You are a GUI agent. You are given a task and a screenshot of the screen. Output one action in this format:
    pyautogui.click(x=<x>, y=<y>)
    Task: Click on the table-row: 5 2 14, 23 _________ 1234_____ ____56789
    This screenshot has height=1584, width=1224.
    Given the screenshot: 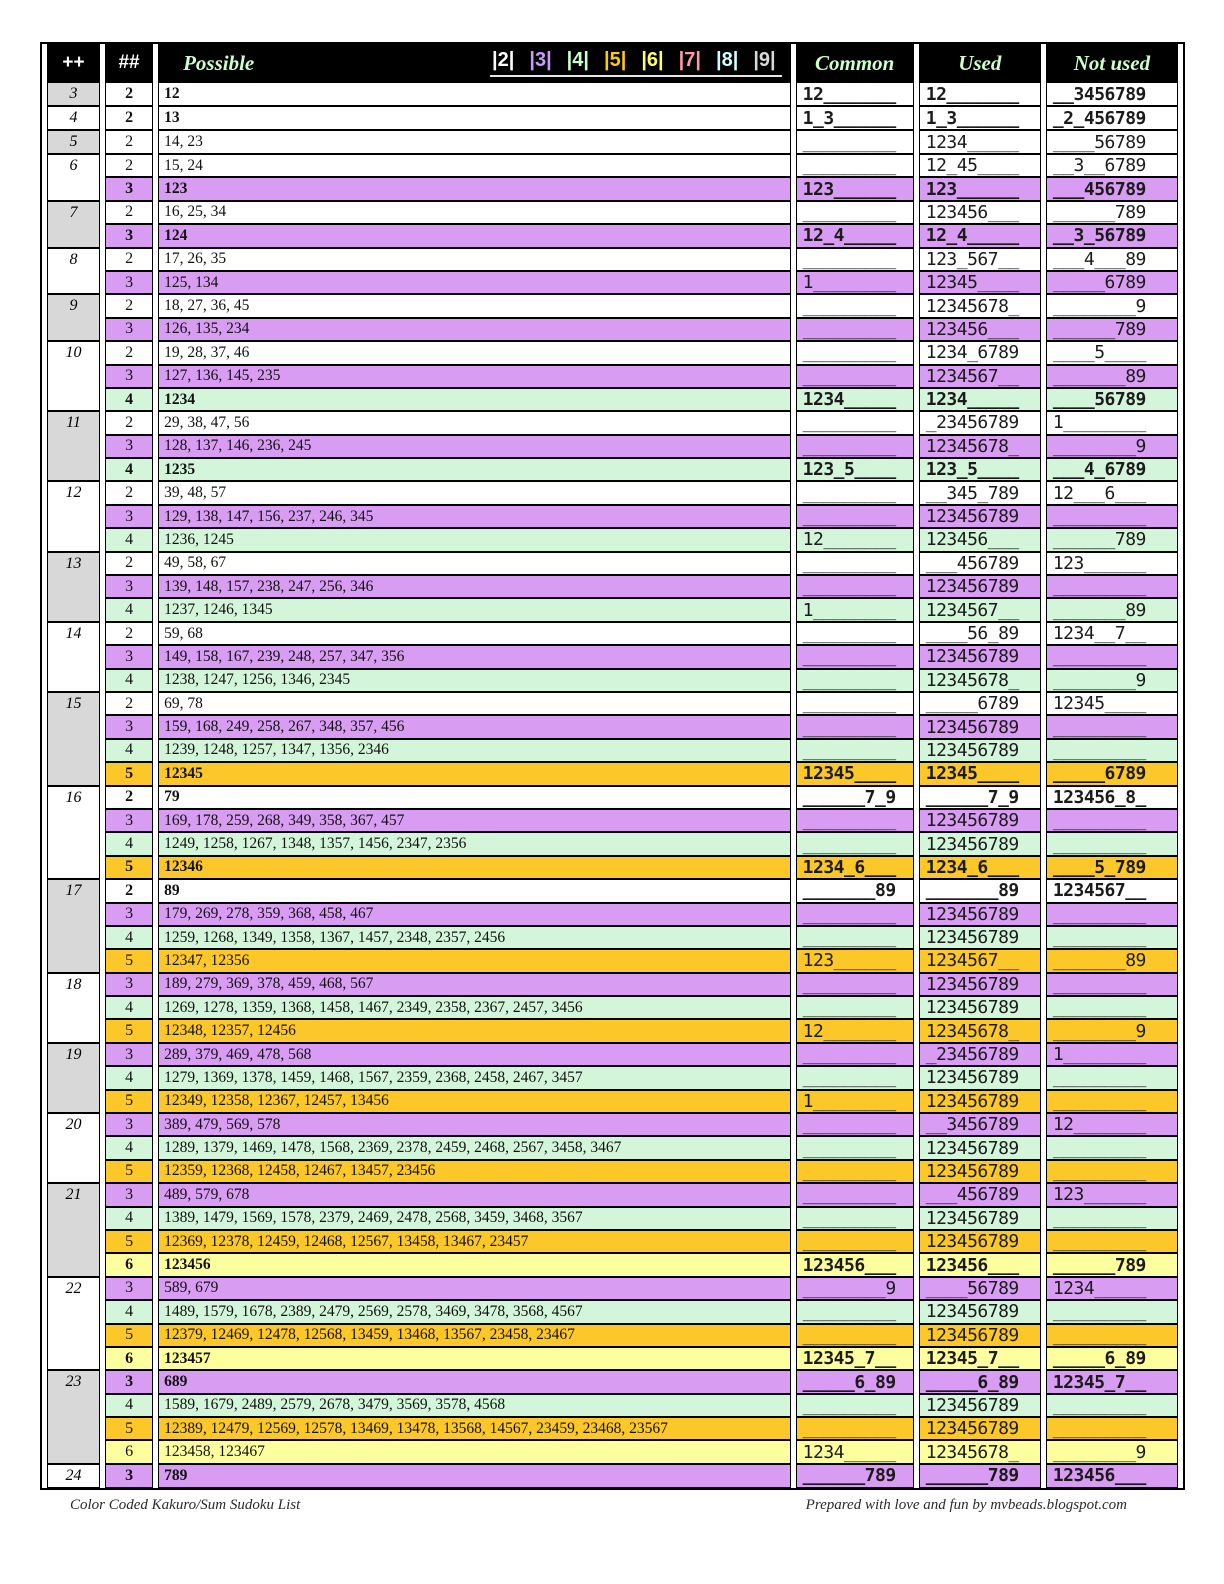 What is the action you would take?
    pyautogui.click(x=612, y=142)
    